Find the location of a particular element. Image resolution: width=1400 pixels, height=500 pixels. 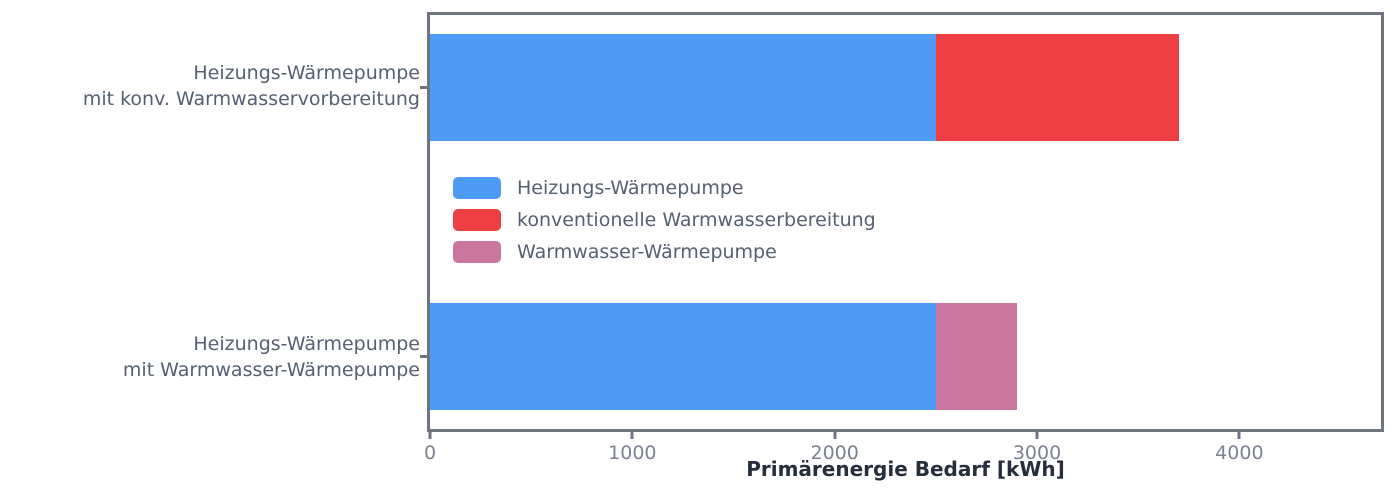

legend-row: Warmwasser-Wärmepumpe is located at coordinates (664, 252).